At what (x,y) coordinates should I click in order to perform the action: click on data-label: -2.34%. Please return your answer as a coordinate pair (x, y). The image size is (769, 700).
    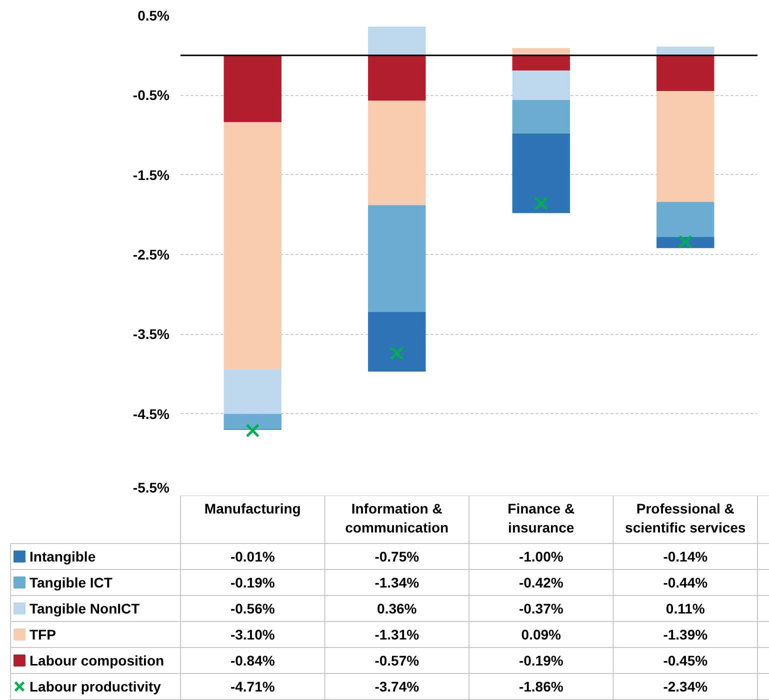
    Looking at the image, I should click on (685, 686).